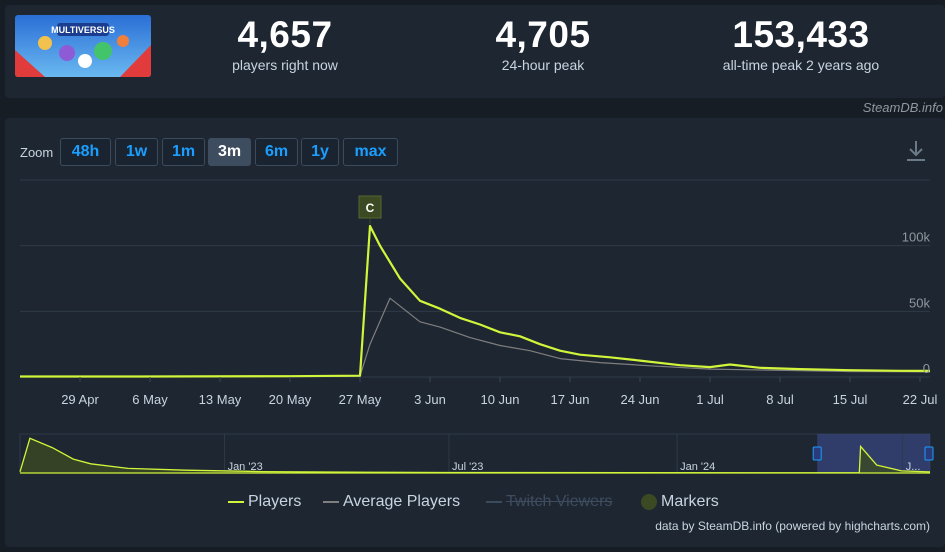 The width and height of the screenshot is (945, 552). I want to click on zoom-1w-button: 1w, so click(136, 152).